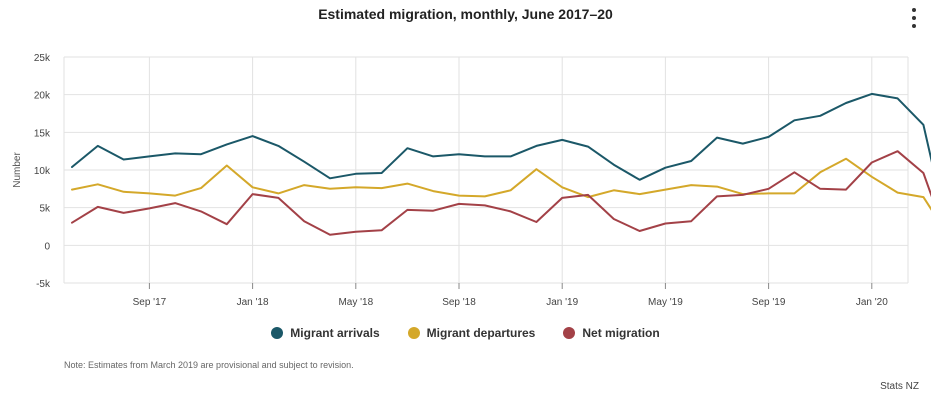  I want to click on y-tick-label: 5k, so click(45, 209).